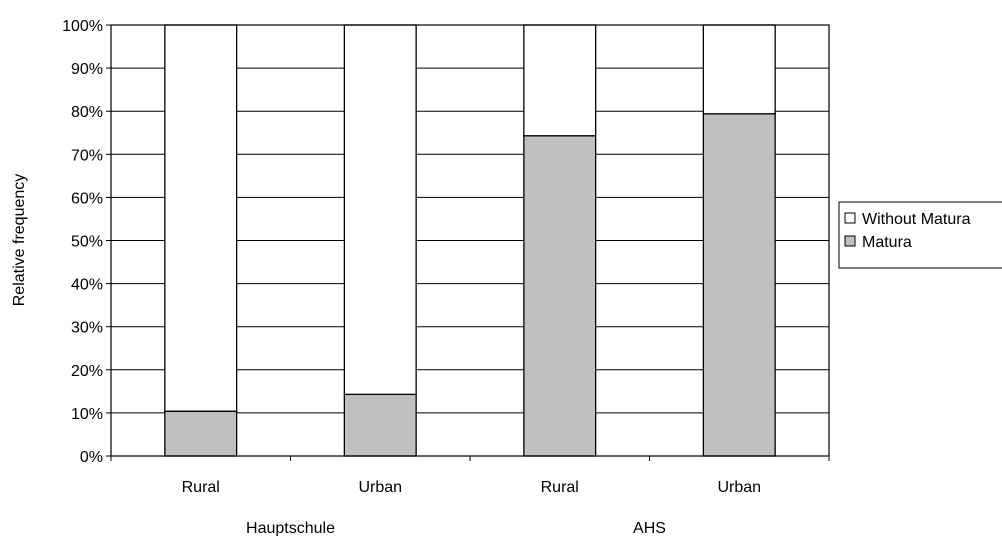  I want to click on y-tick-label: 100%, so click(82, 26).